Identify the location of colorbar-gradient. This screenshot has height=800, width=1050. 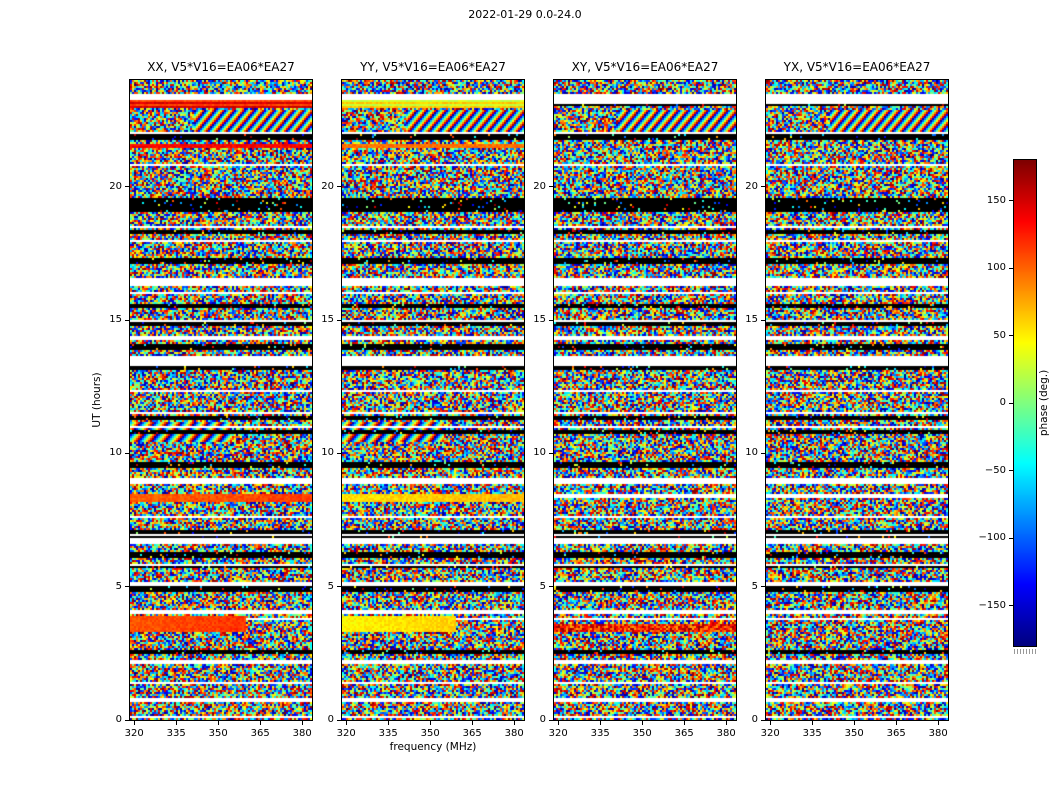
(1025, 403).